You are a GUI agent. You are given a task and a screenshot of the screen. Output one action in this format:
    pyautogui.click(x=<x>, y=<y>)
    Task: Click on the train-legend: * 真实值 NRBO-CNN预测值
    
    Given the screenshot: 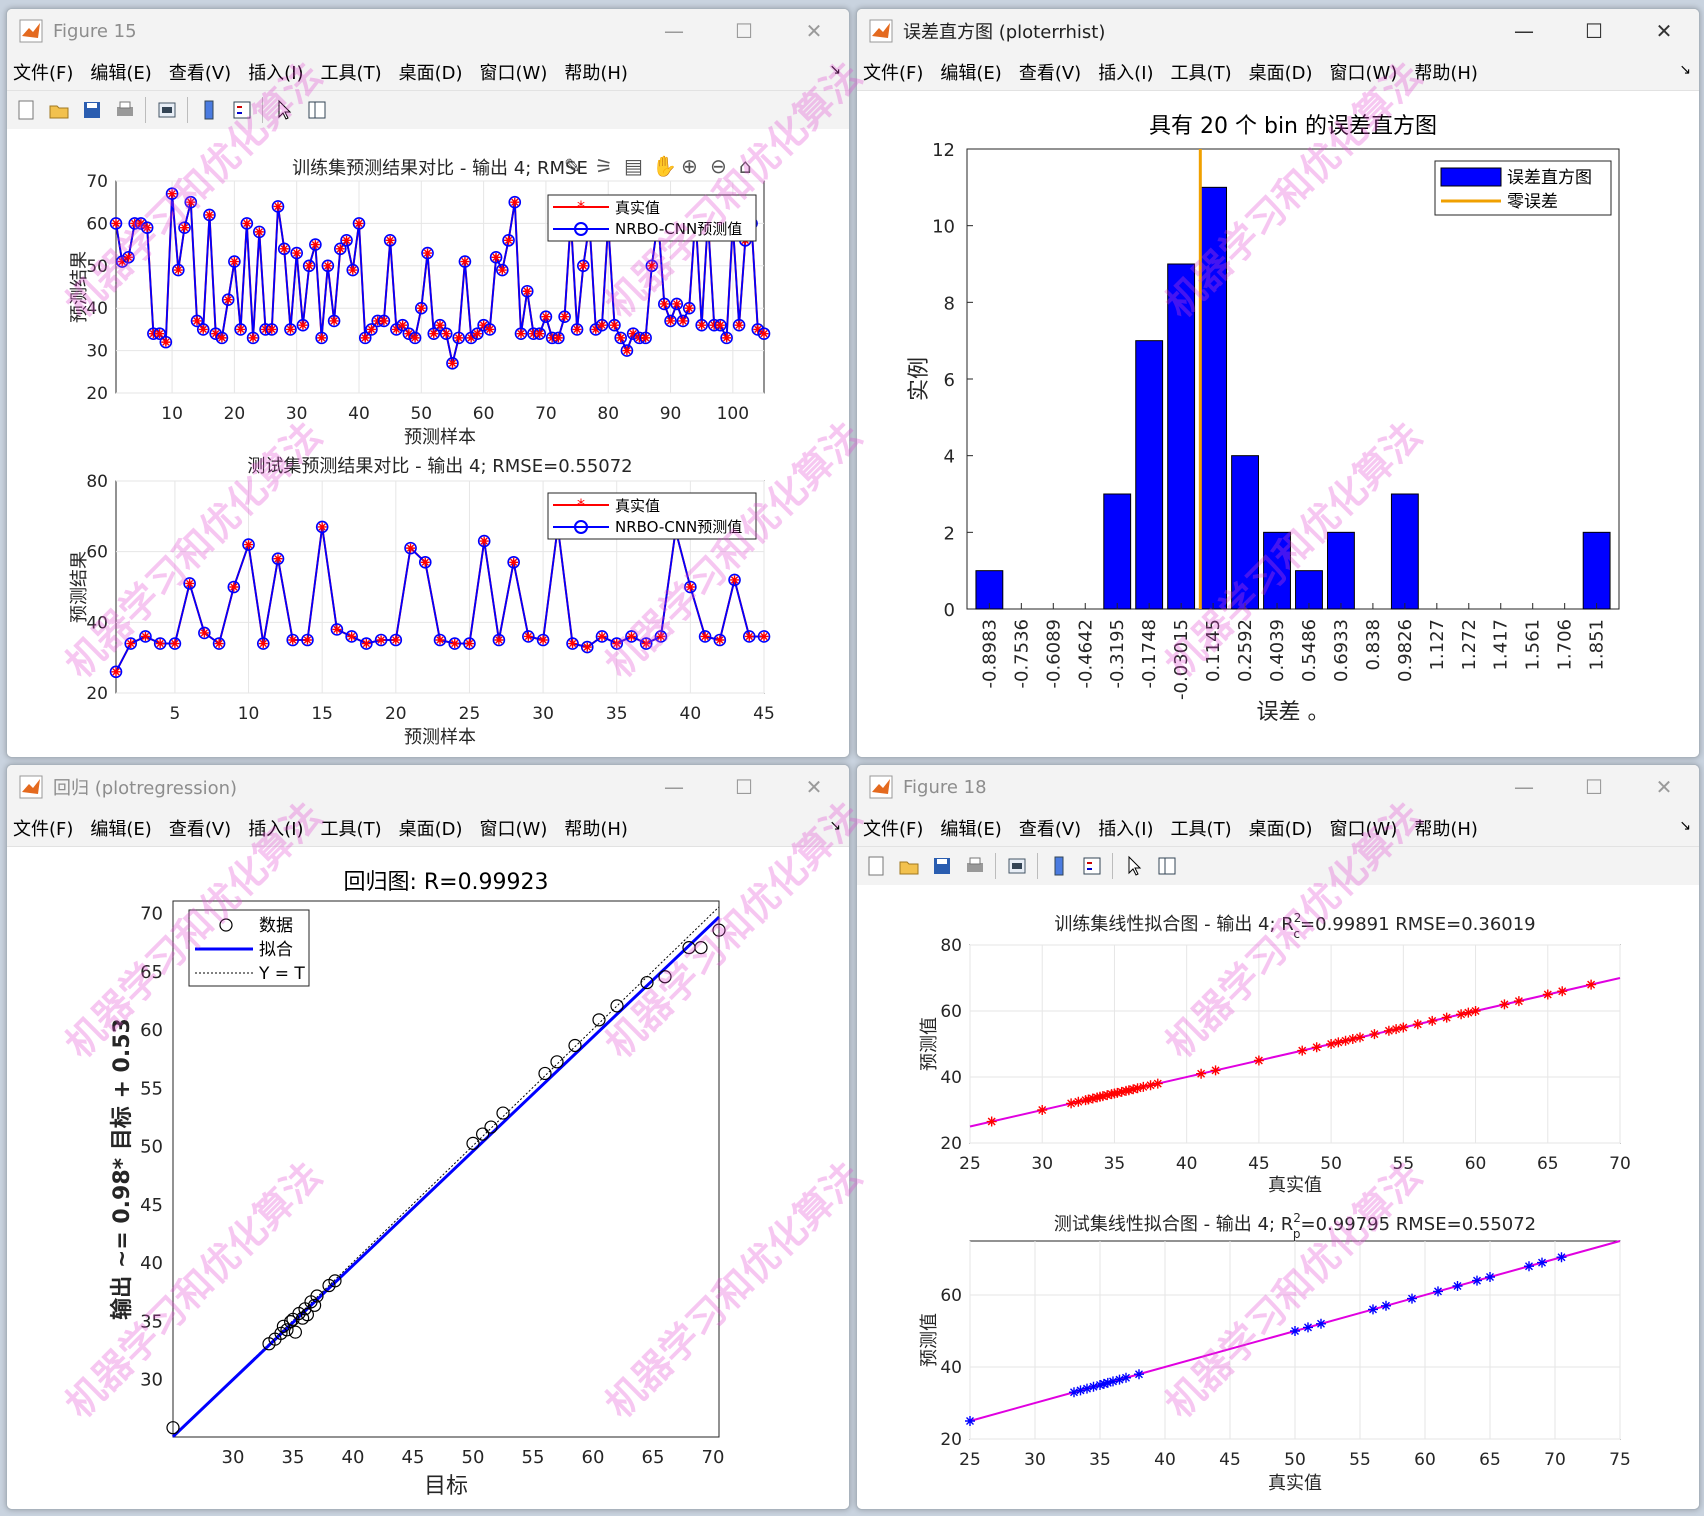 What is the action you would take?
    pyautogui.click(x=652, y=218)
    